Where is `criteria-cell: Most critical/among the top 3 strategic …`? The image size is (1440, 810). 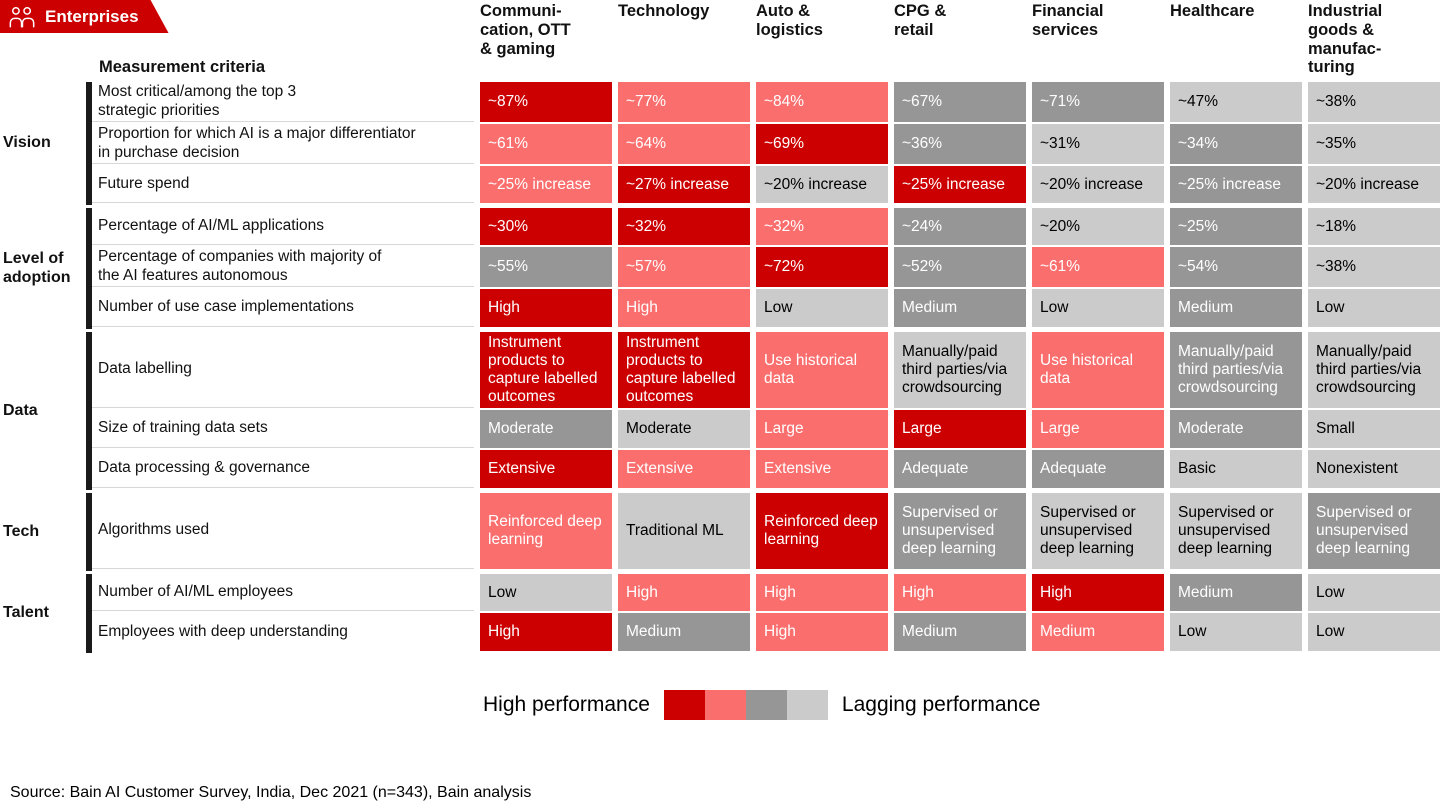 criteria-cell: Most critical/among the top 3 strategic … is located at coordinates (283, 102).